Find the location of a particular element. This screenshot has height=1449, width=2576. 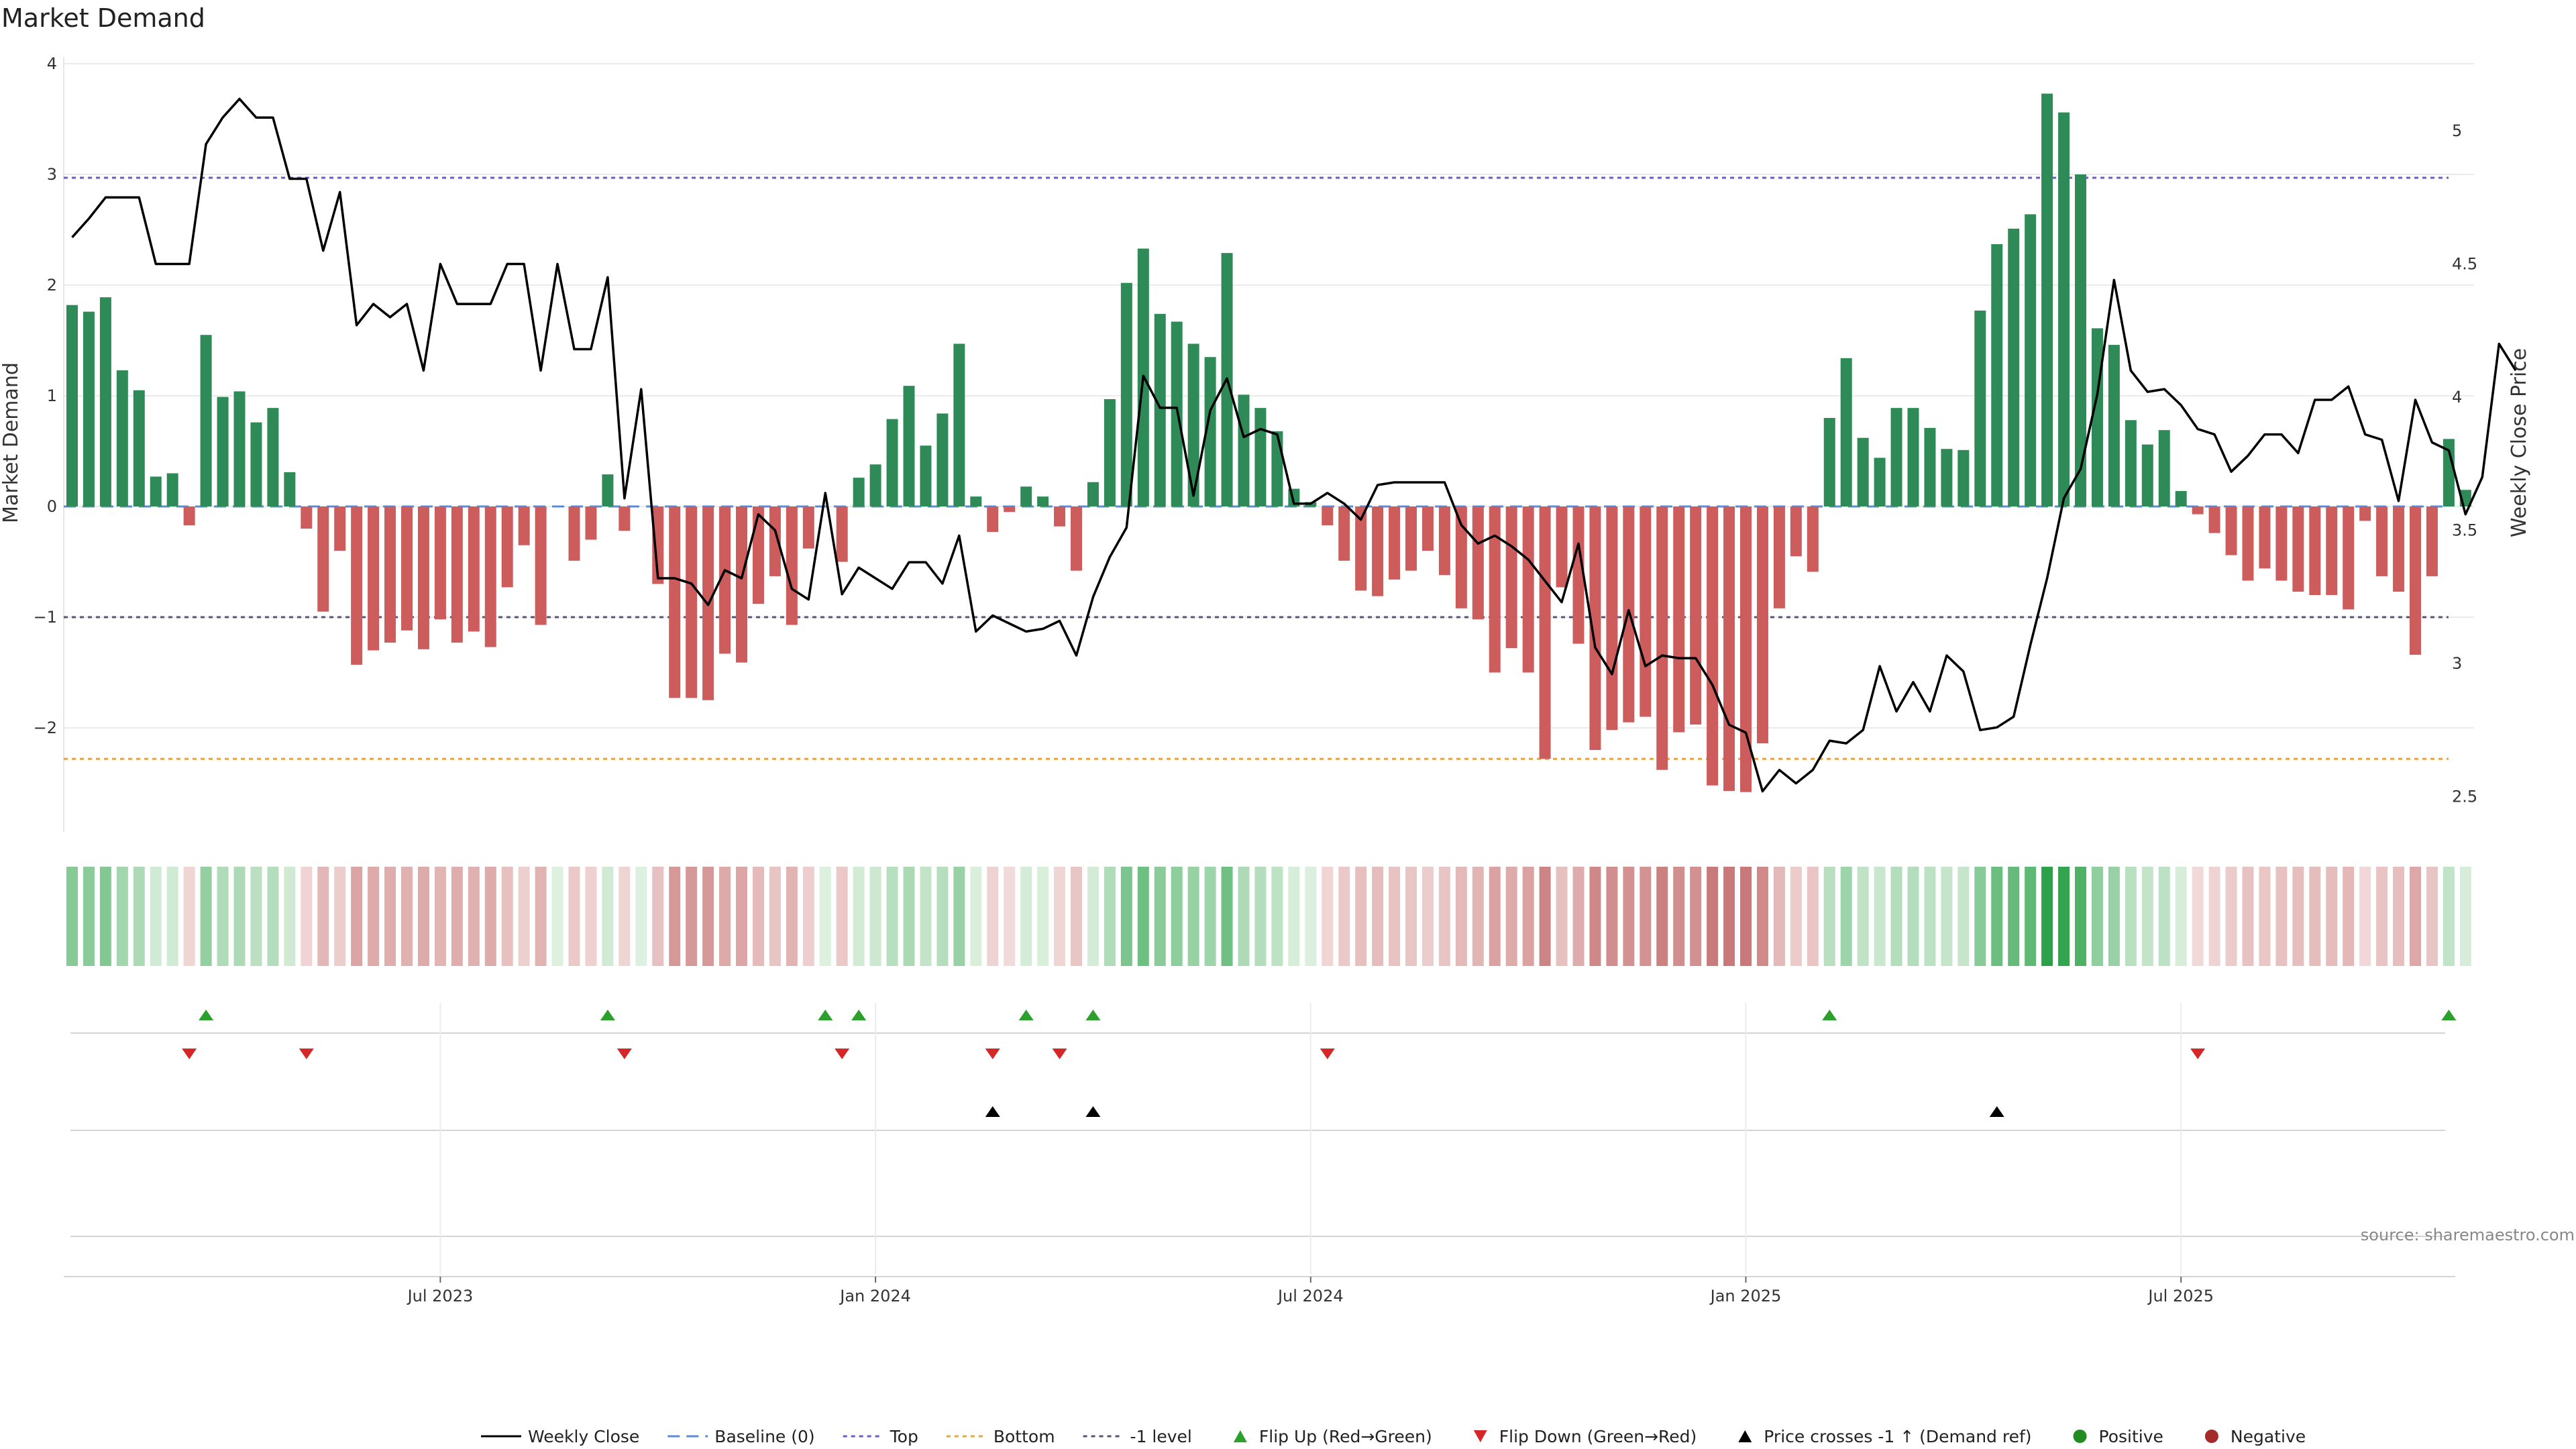

right-tick-label: 4 is located at coordinates (2457, 397).